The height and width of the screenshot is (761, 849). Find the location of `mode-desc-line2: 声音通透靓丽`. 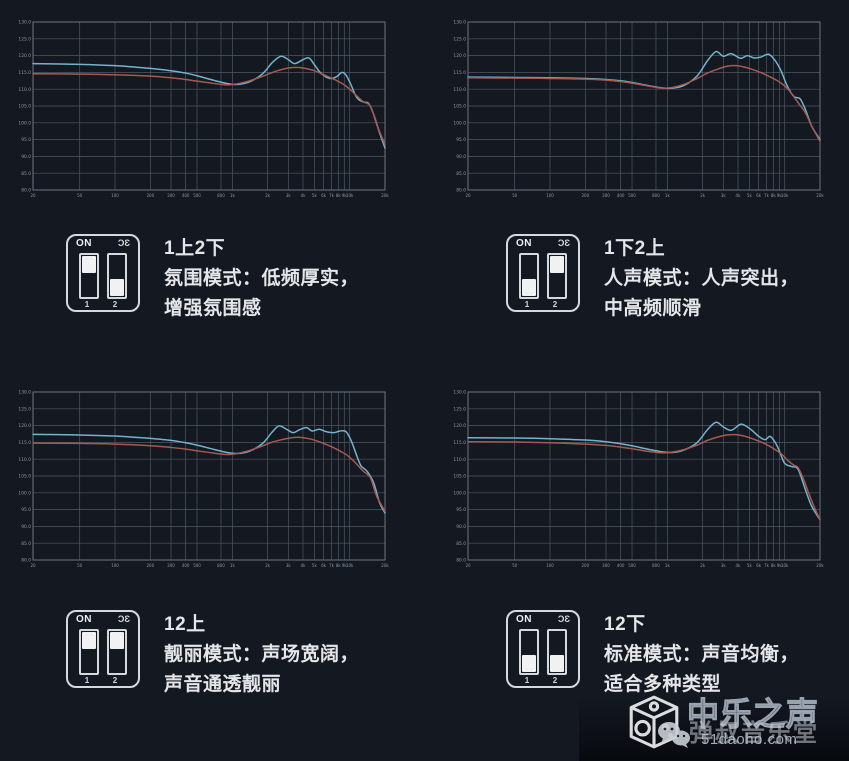

mode-desc-line2: 声音通透靓丽 is located at coordinates (223, 684).